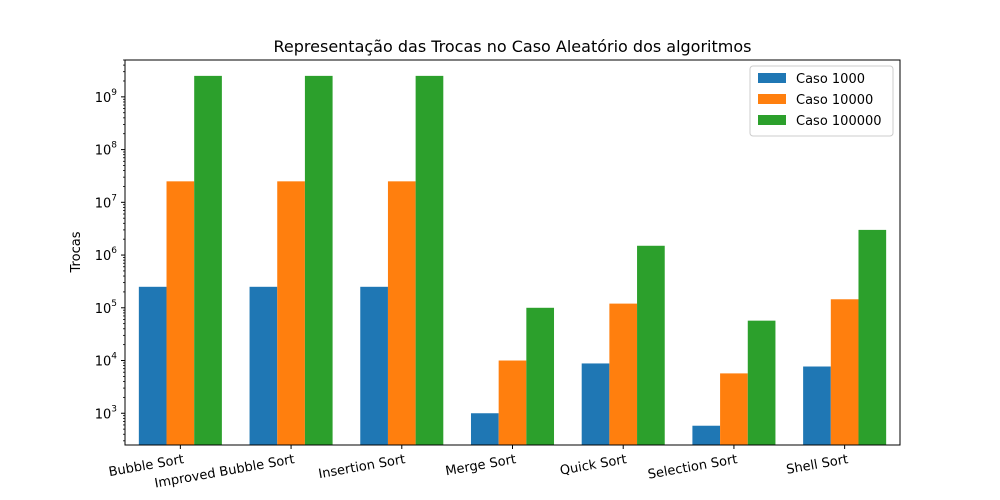 The image size is (1000, 500). I want to click on legend-label-caso-10000: Caso 10000, so click(834, 100).